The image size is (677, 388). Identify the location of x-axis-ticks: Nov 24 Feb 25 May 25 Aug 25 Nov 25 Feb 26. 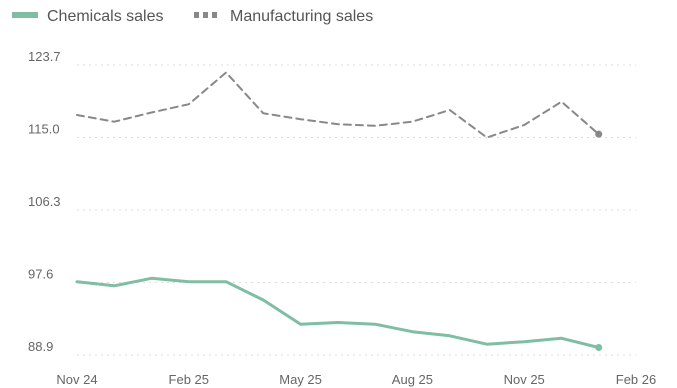
(356, 379).